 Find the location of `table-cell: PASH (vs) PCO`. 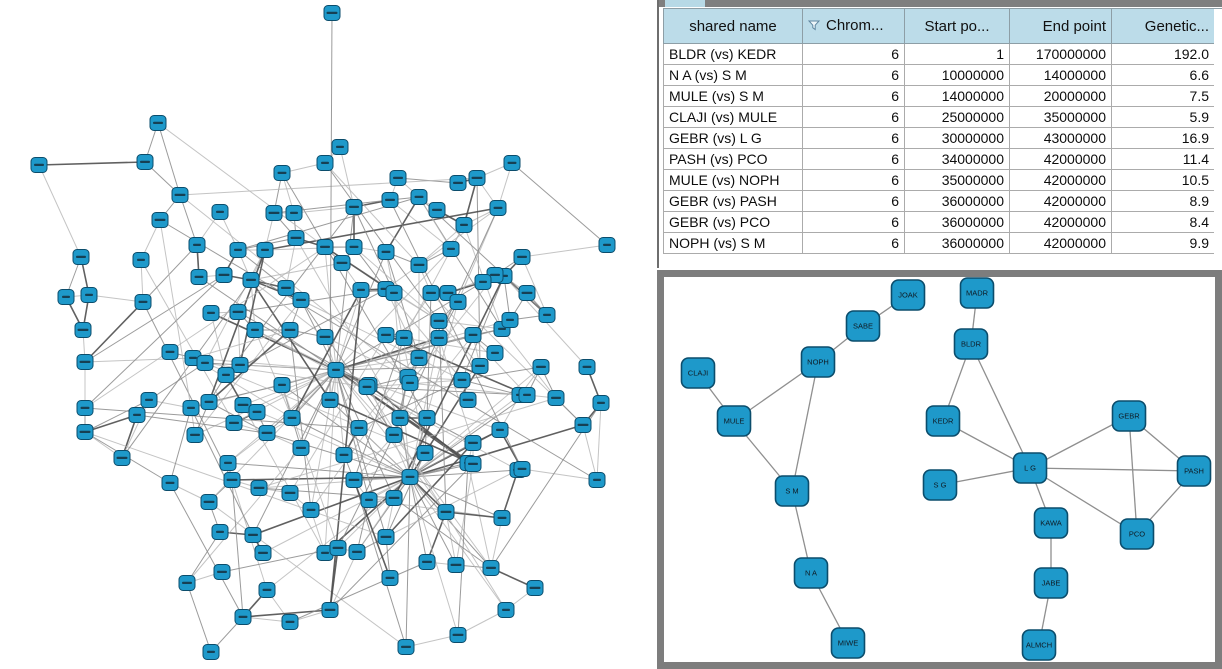

table-cell: PASH (vs) PCO is located at coordinates (733, 159).